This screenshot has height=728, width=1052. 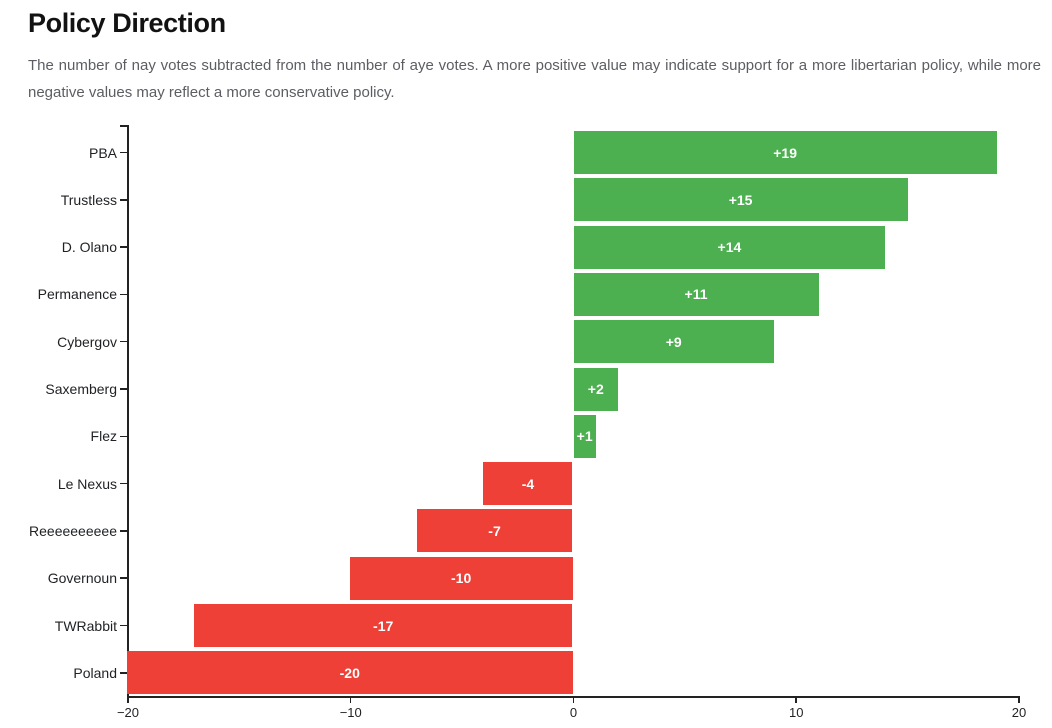 I want to click on category-label: Trustless, so click(x=88, y=199).